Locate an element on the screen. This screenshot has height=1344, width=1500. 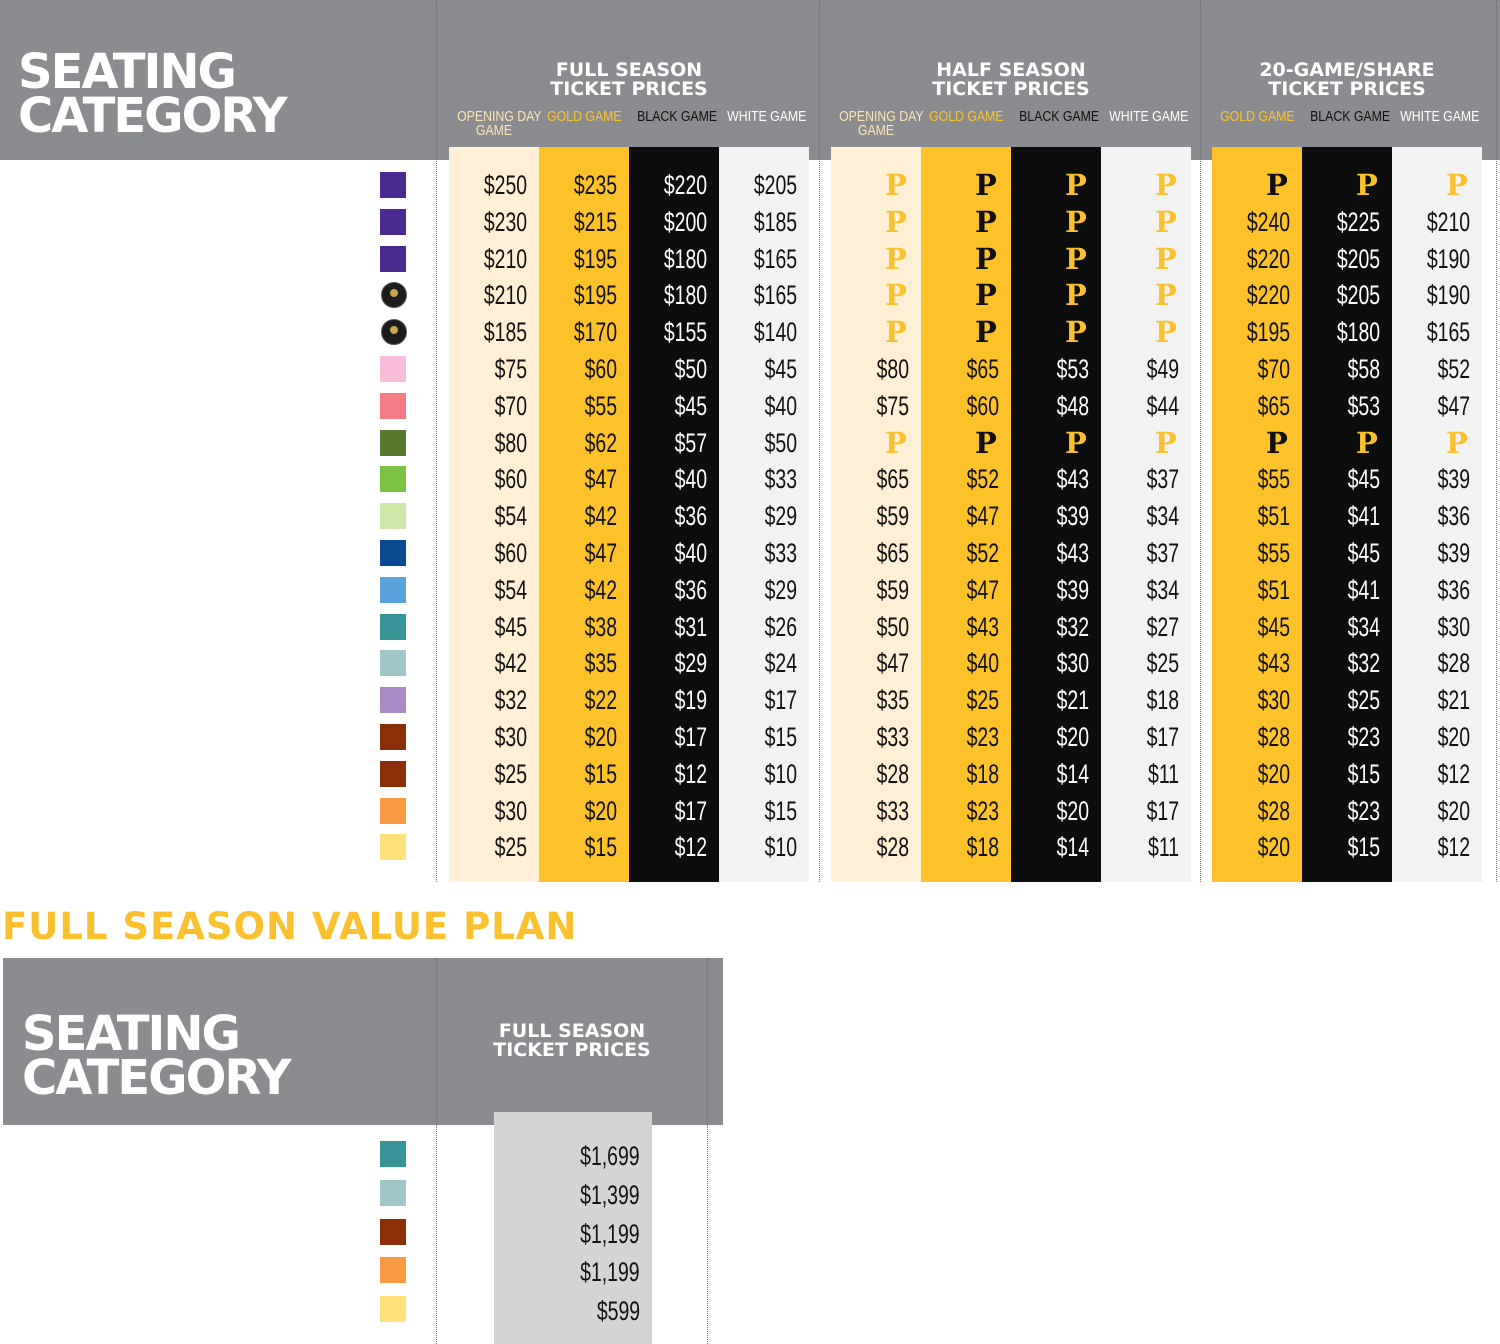
price-cell: $29 is located at coordinates (780, 516).